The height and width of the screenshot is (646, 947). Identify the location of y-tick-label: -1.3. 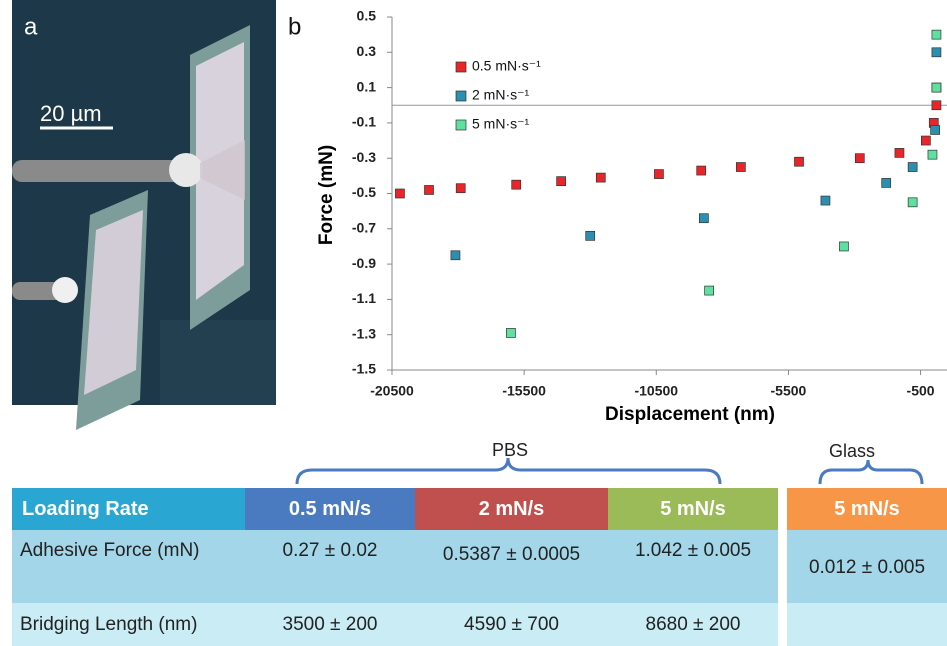
(364, 333).